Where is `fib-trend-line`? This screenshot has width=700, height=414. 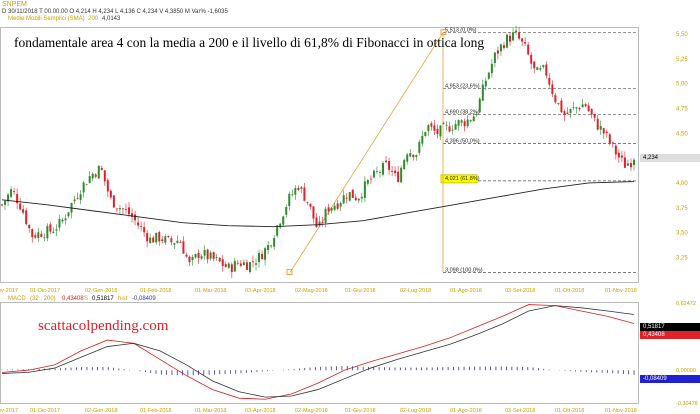 fib-trend-line is located at coordinates (366, 152).